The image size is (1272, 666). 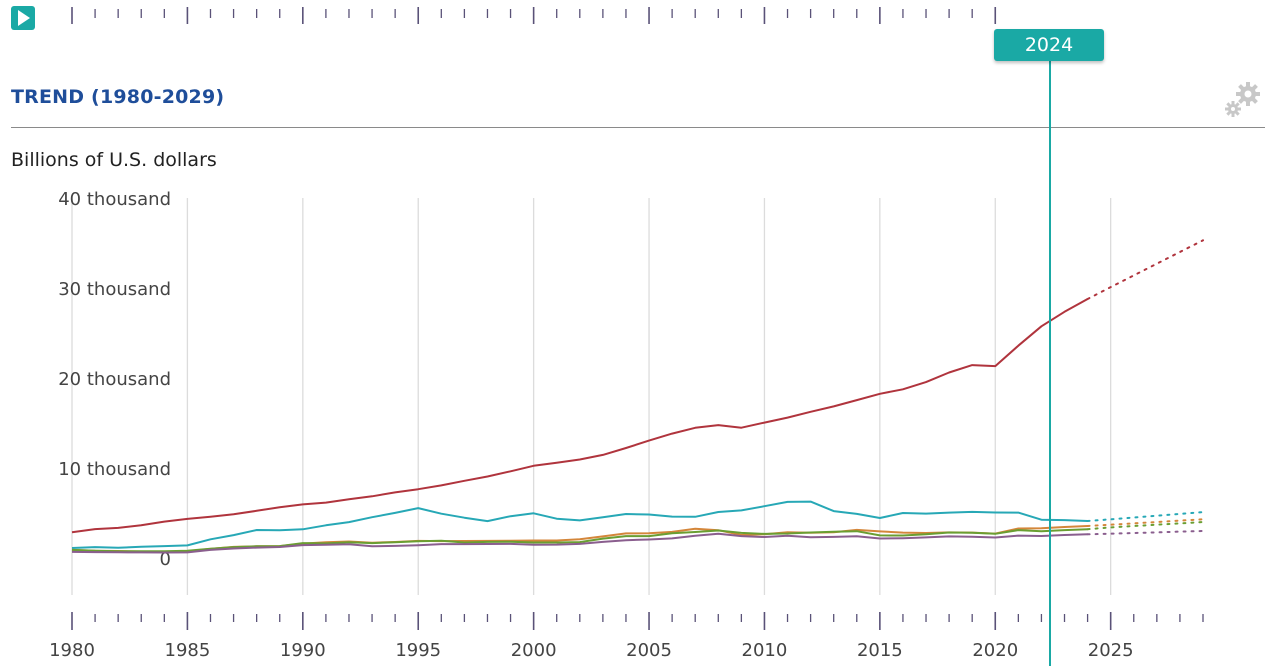 I want to click on x-axis-tick-labels: 1980 1985 1990 1995 2000 2005 2010 2015 2020 2025, so click(x=591, y=650).